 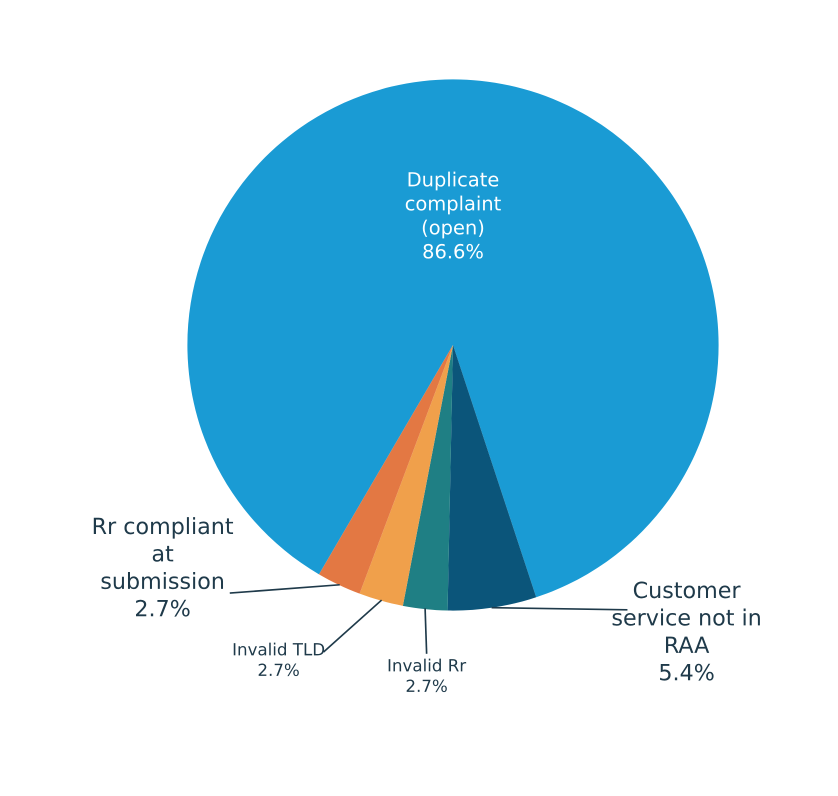 What do you see at coordinates (427, 665) in the screenshot?
I see `slice-label: Invalid Rr` at bounding box center [427, 665].